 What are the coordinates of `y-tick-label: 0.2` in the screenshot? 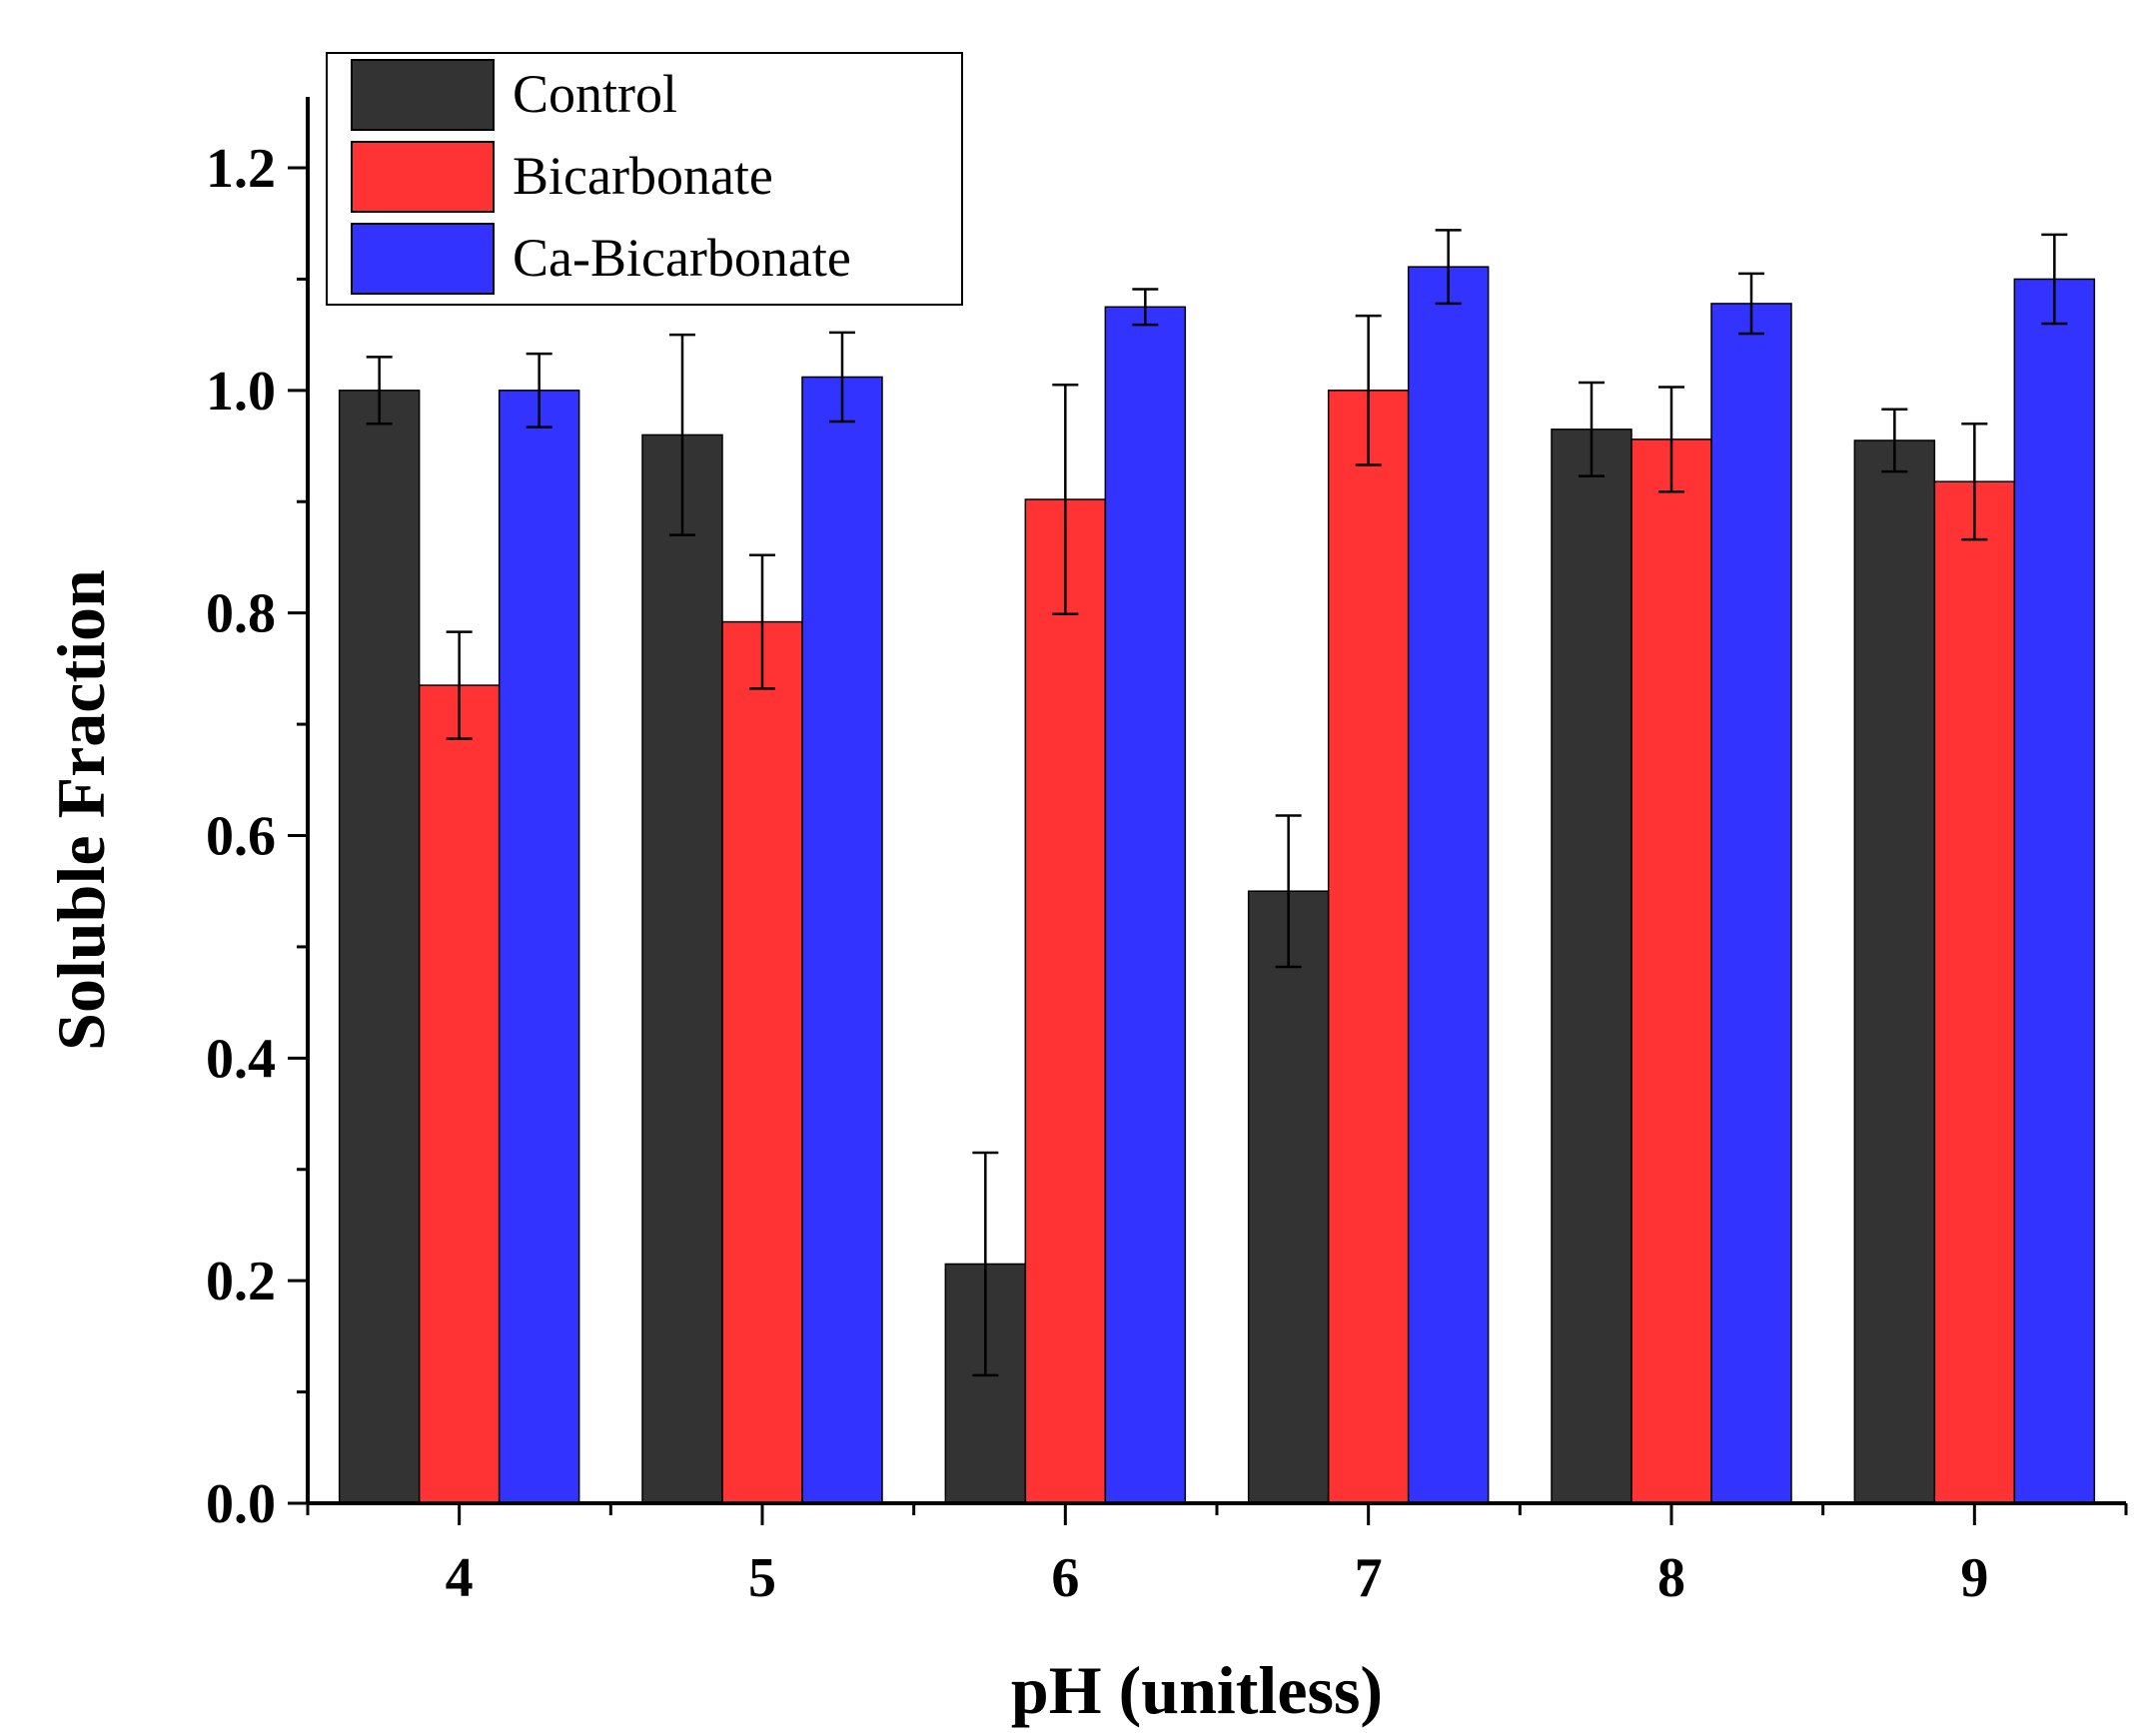 It's located at (241, 1281).